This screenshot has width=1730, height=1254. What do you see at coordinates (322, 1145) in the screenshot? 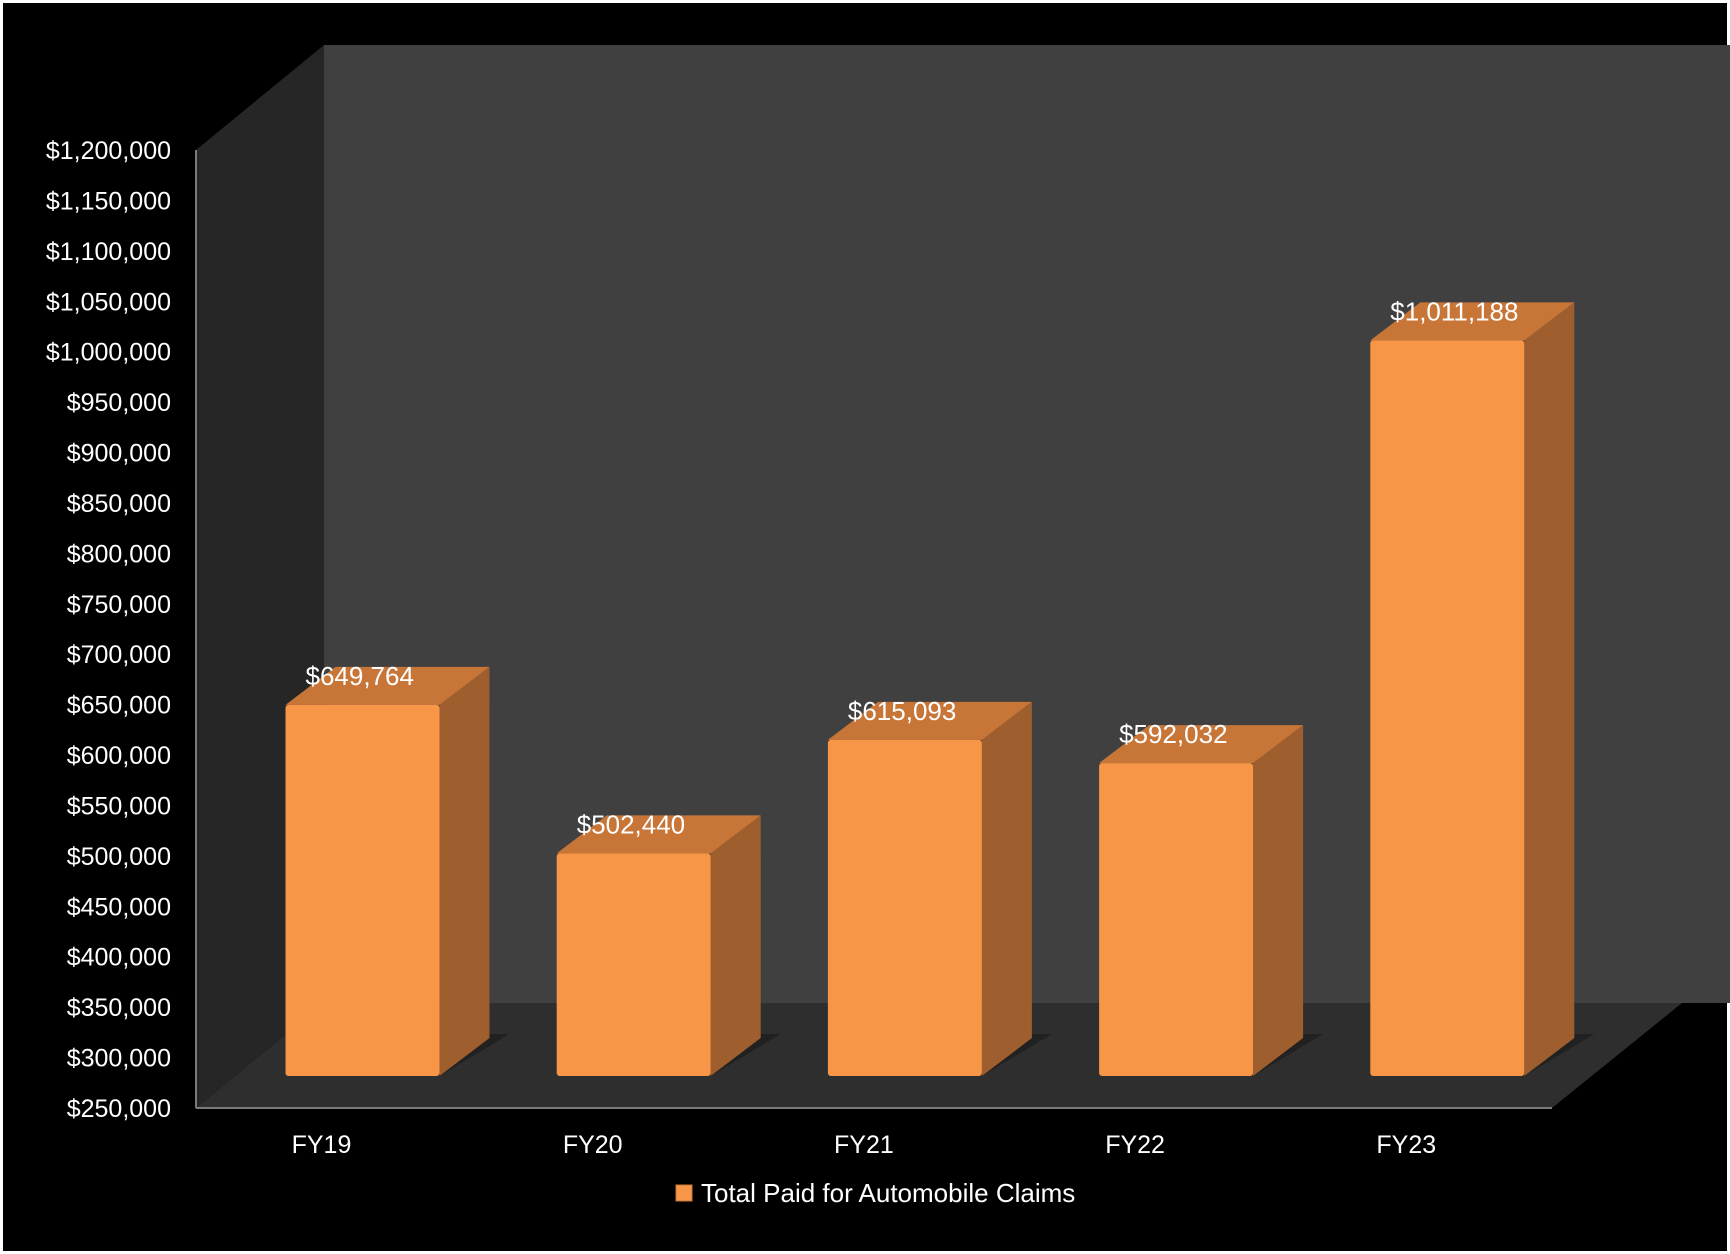
I see `x-tick-label: FY19` at bounding box center [322, 1145].